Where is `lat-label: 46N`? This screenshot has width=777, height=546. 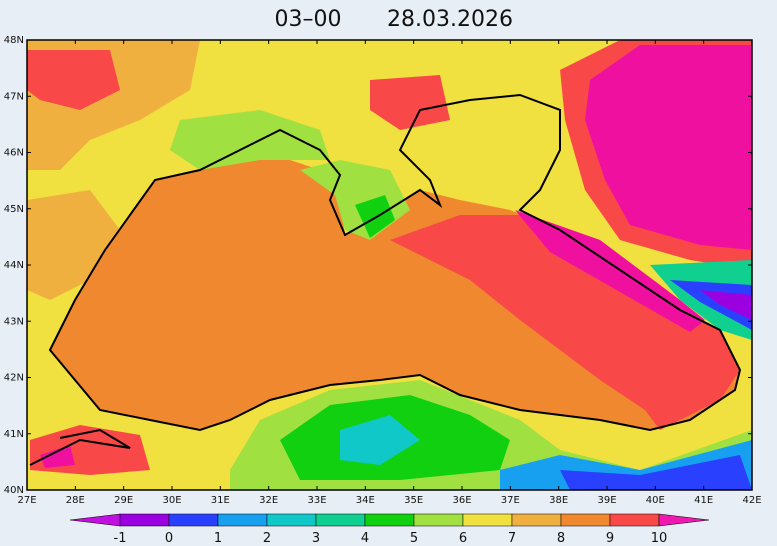
lat-label: 46N is located at coordinates (14, 153).